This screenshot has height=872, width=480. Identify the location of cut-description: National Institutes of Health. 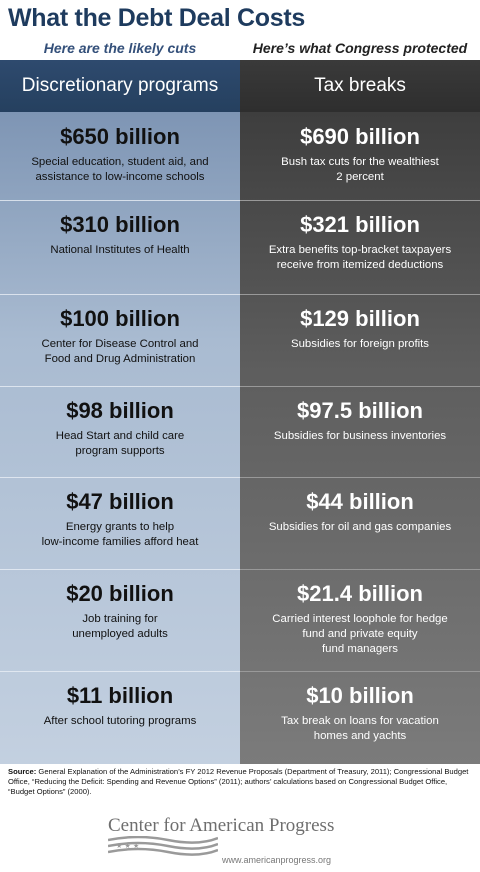
(120, 250).